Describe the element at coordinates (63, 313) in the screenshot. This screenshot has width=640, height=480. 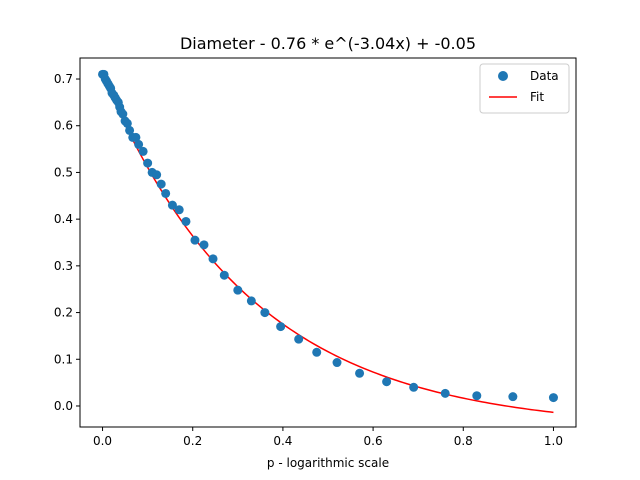
I see `y-tick-label: 0.2` at that location.